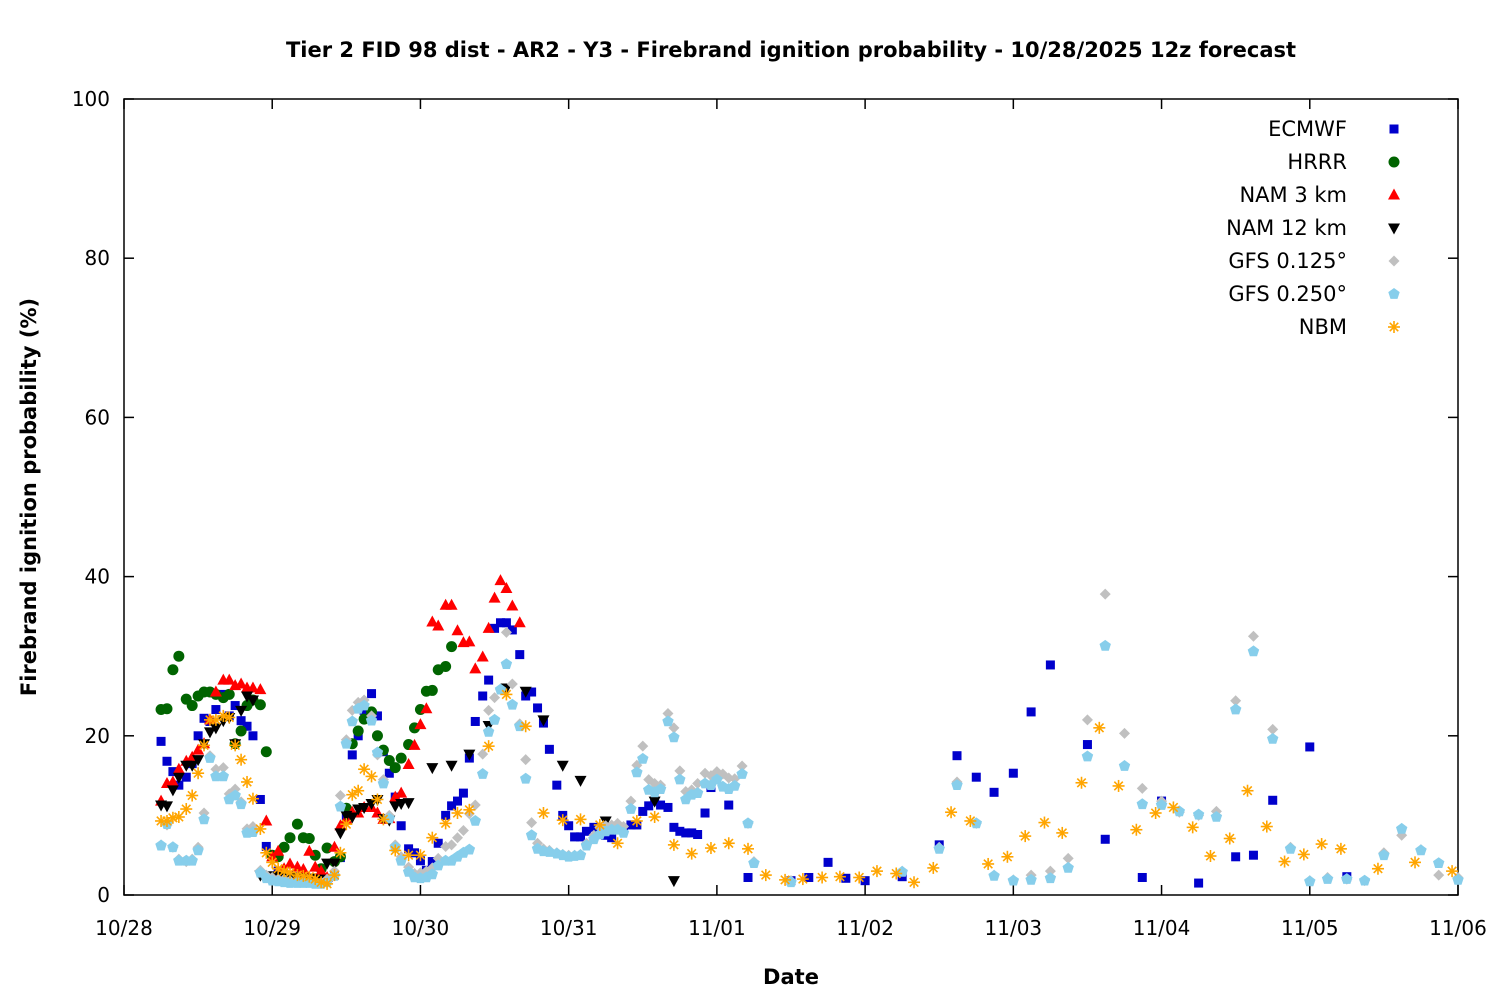  What do you see at coordinates (97, 258) in the screenshot?
I see `y-tick-label: 80` at bounding box center [97, 258].